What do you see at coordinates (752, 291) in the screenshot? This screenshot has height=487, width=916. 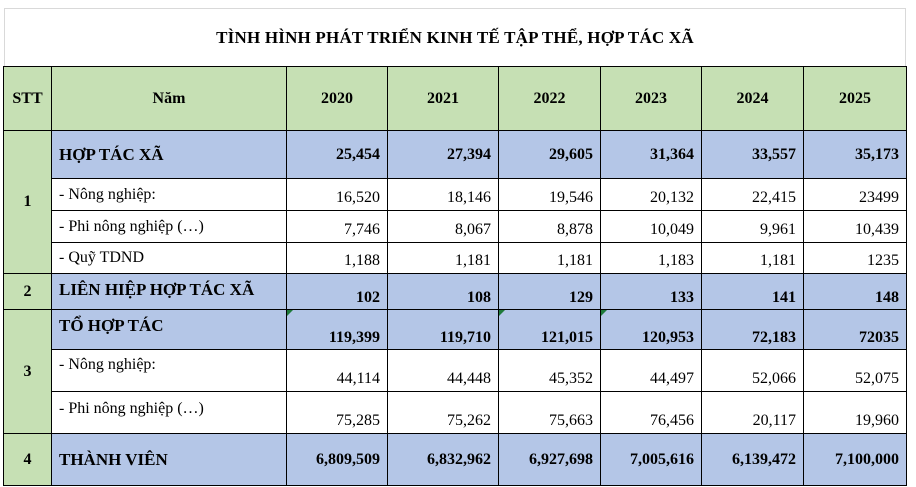 I see `value-cell: 141` at bounding box center [752, 291].